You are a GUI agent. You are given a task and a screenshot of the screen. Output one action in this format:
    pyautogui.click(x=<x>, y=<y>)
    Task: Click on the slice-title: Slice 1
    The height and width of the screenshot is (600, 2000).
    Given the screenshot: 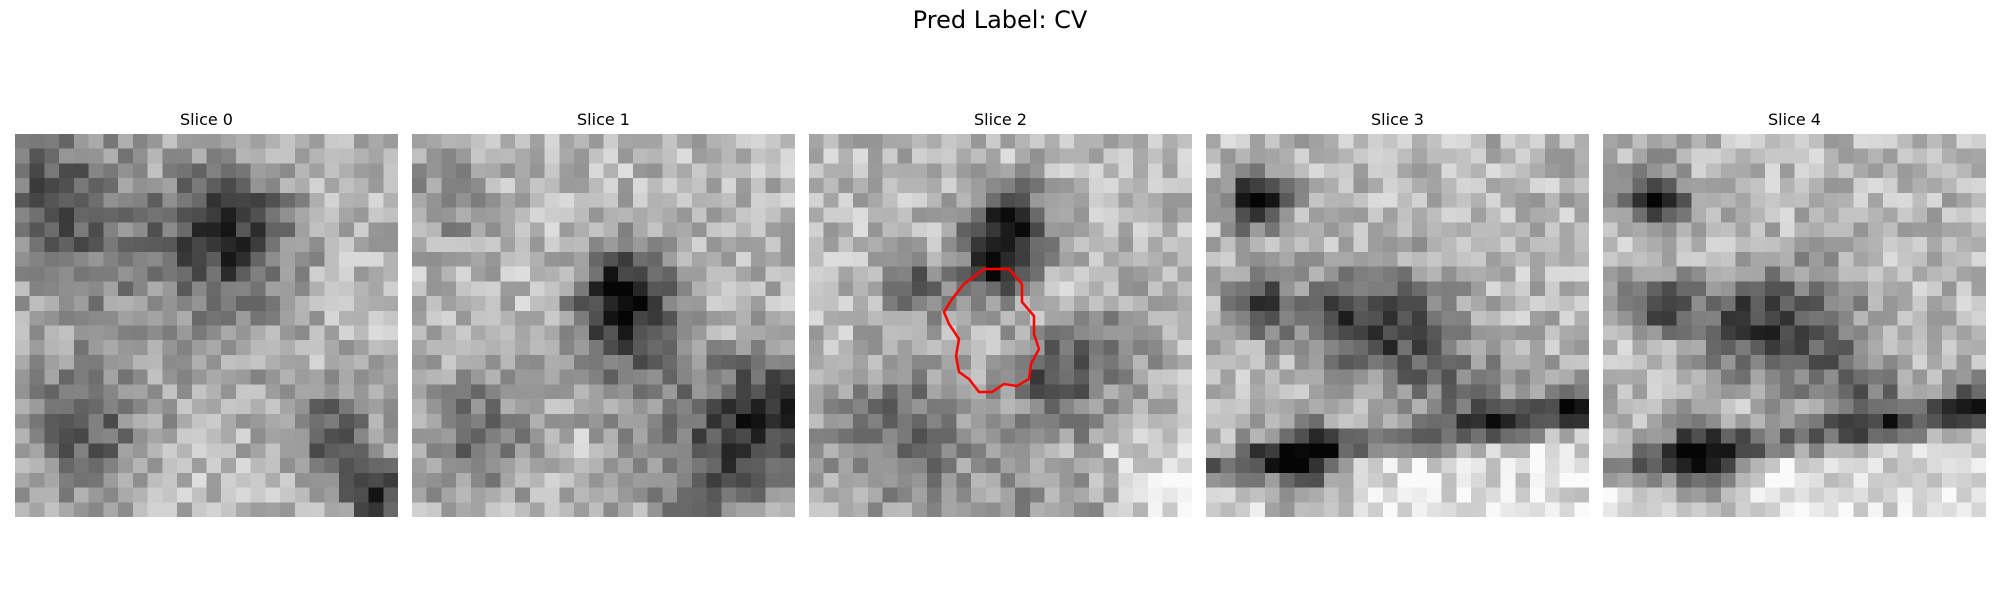 What is the action you would take?
    pyautogui.click(x=603, y=119)
    